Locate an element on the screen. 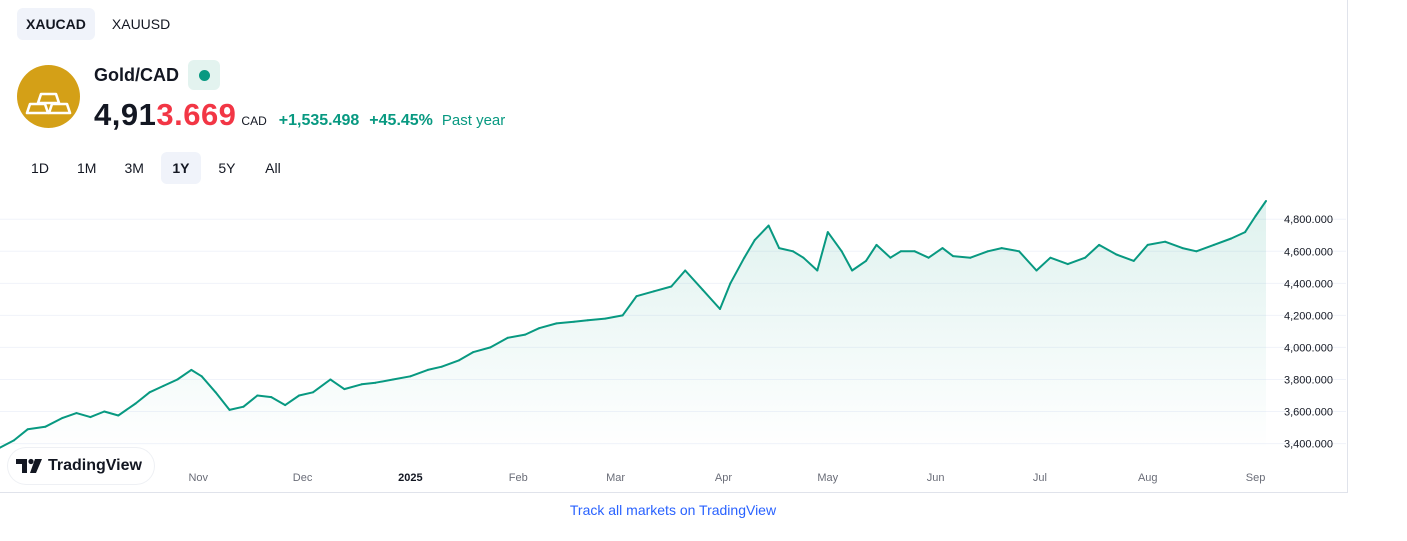  range-3m: 3M is located at coordinates (134, 168).